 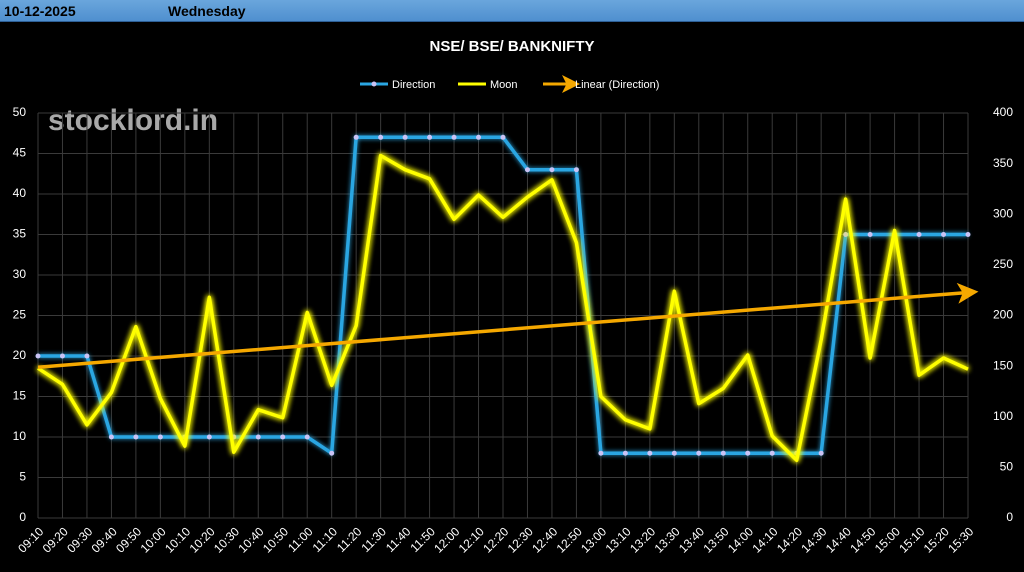 What do you see at coordinates (1003, 213) in the screenshot?
I see `y2-tick-label: 300` at bounding box center [1003, 213].